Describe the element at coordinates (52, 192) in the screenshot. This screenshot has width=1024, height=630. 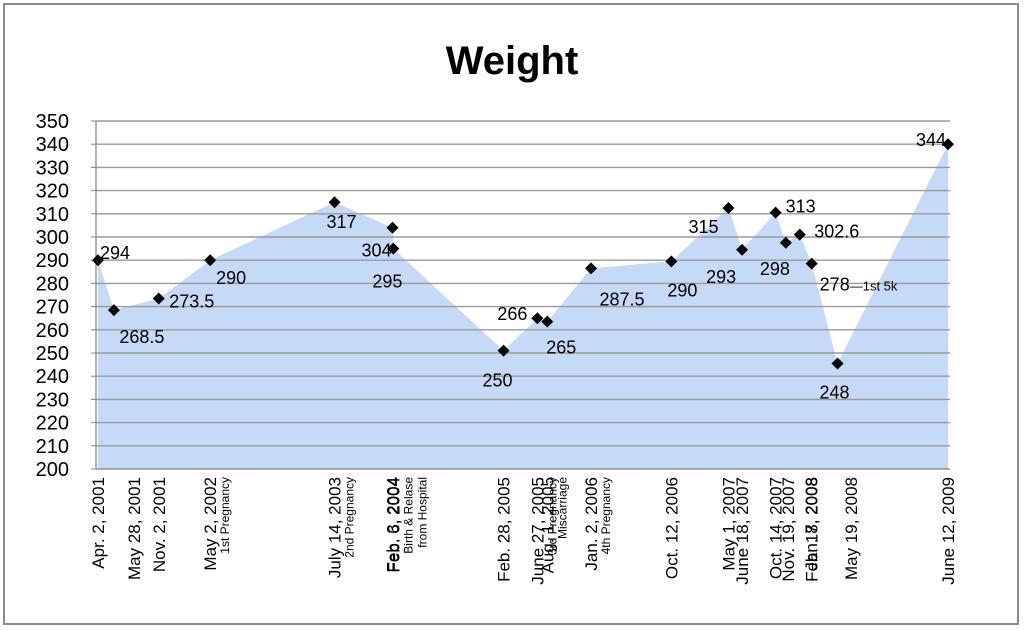
I see `y-tick-label: 320` at that location.